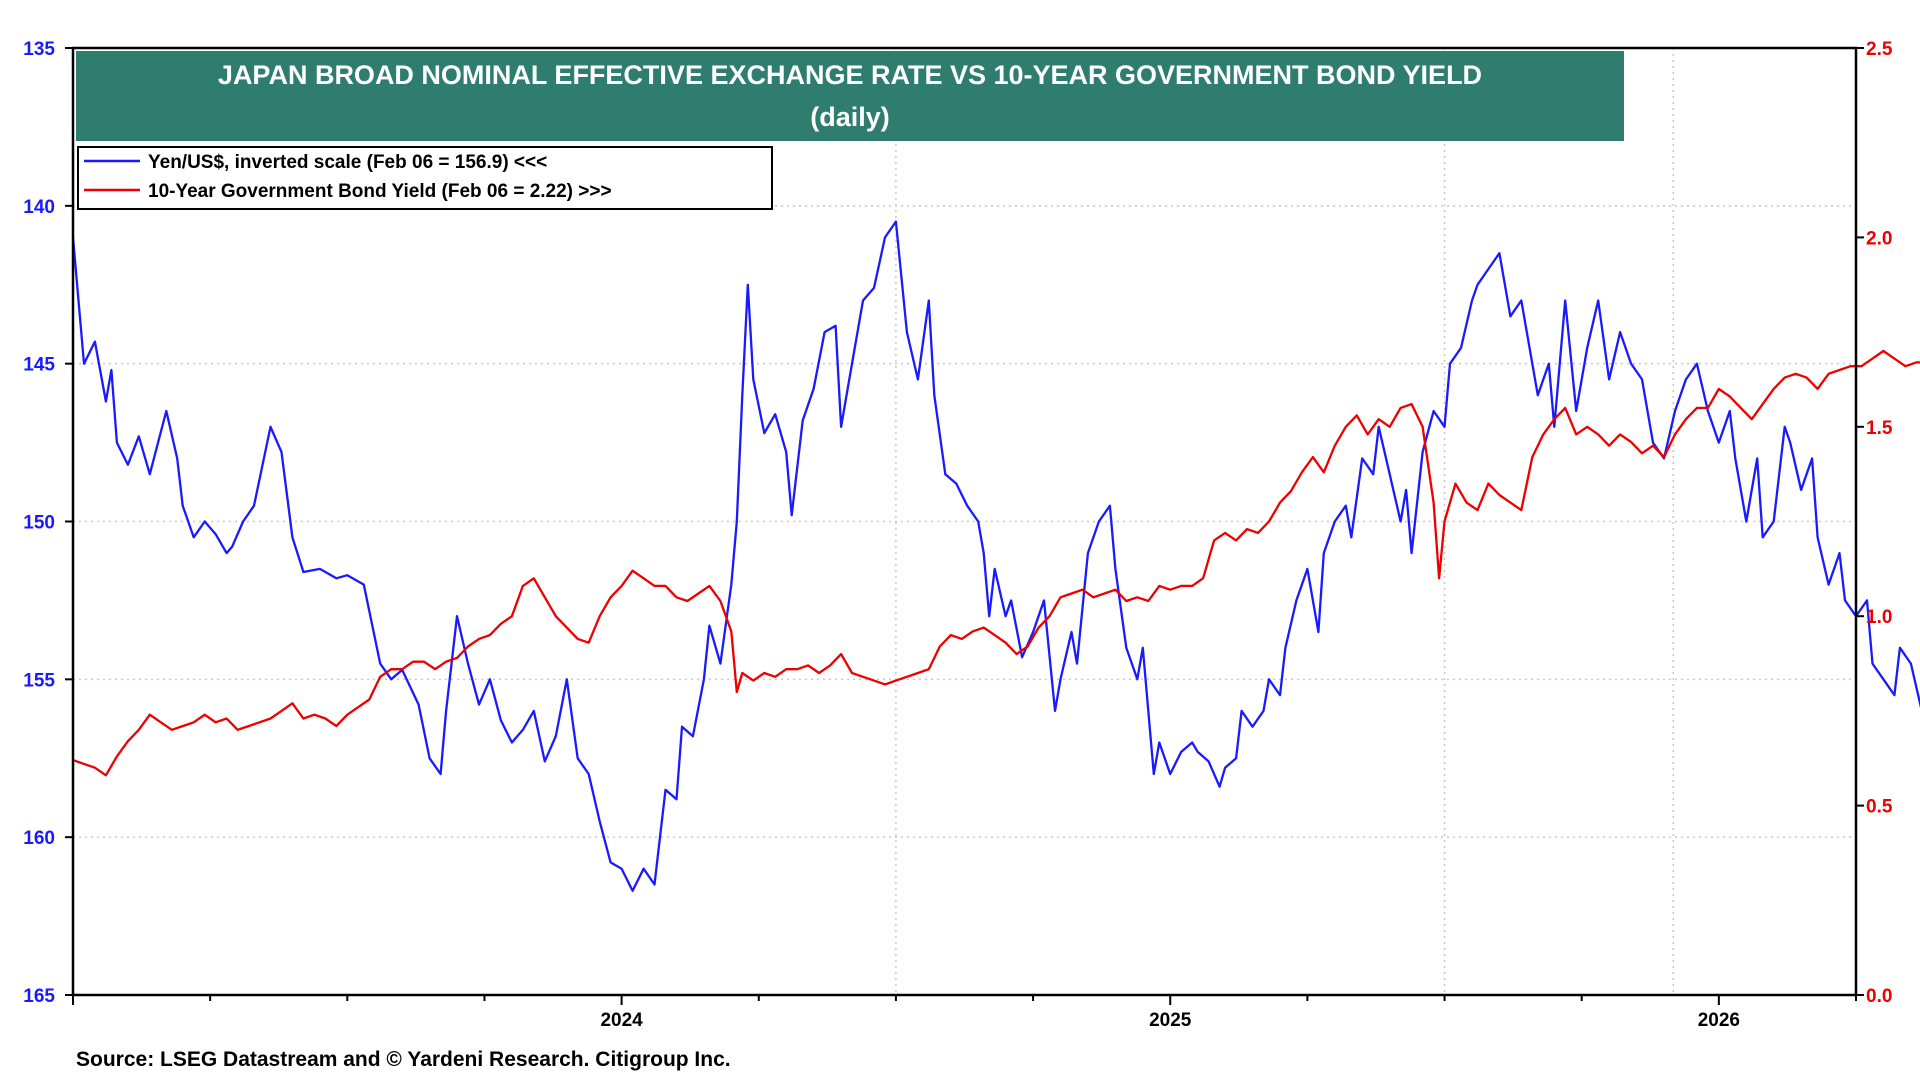 This screenshot has height=1080, width=1920. Describe the element at coordinates (1879, 238) in the screenshot. I see `right-tick-label: 2.0` at that location.